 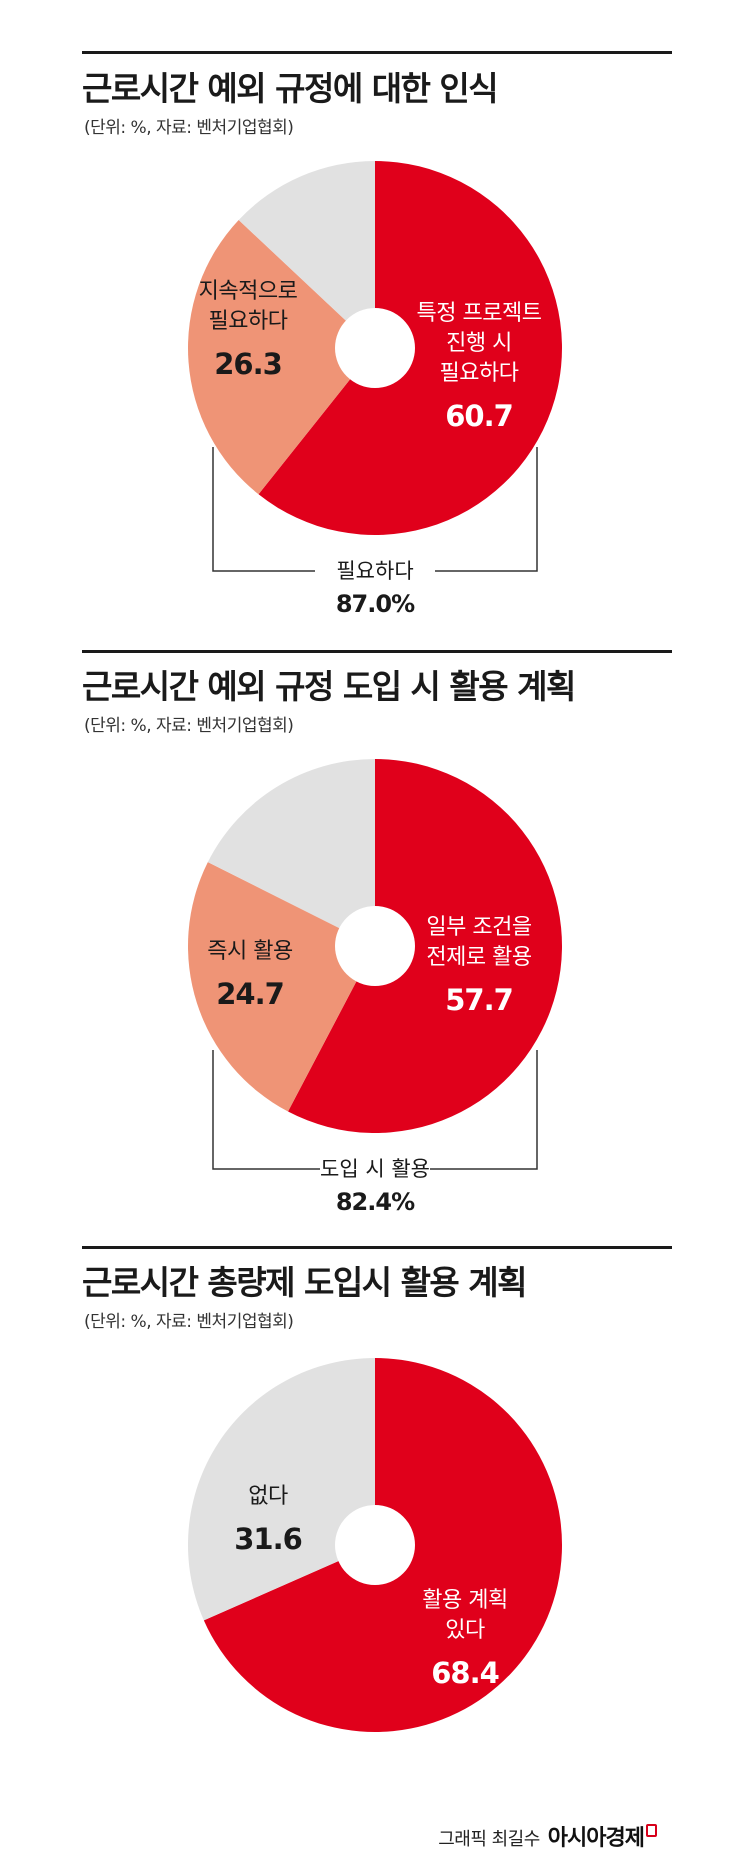 What do you see at coordinates (250, 951) in the screenshot?
I see `slice-label-2: 즉시 활용` at bounding box center [250, 951].